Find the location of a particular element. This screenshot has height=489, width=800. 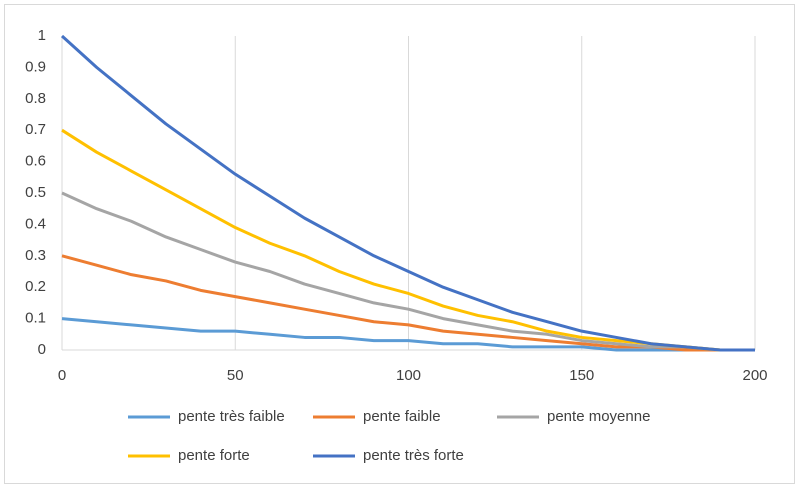

y-tick-label: 0.4 is located at coordinates (35, 223).